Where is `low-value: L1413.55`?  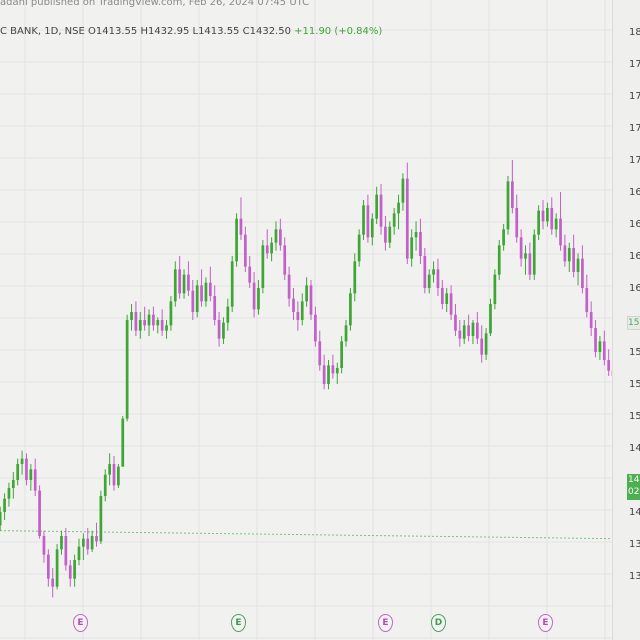 low-value: L1413.55 is located at coordinates (216, 31).